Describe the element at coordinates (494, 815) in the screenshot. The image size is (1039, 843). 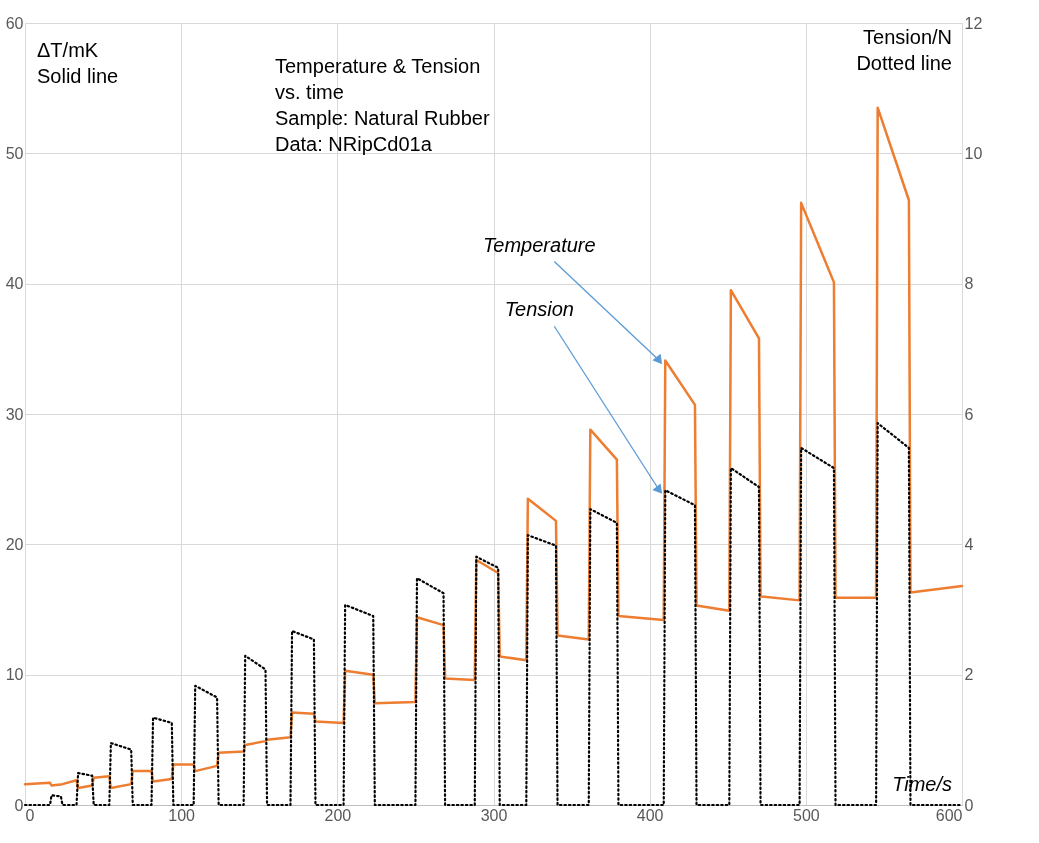
I see `x-tick-label: 300` at that location.